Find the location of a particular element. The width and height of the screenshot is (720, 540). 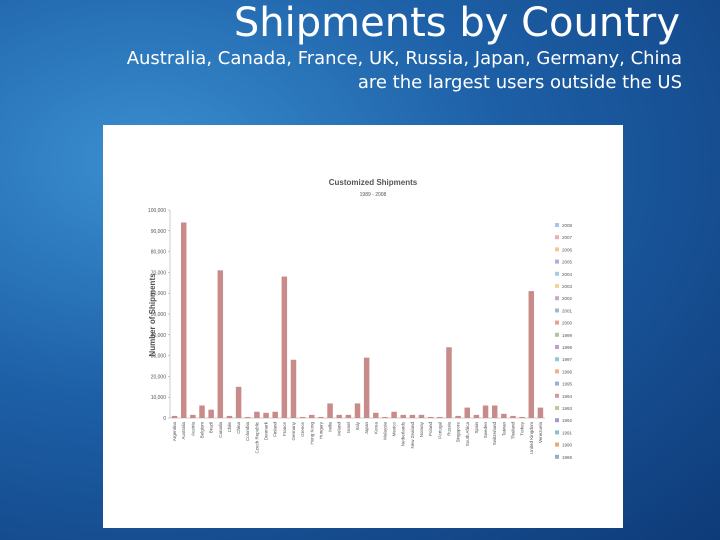

x-tick-label: Korea is located at coordinates (375, 428).